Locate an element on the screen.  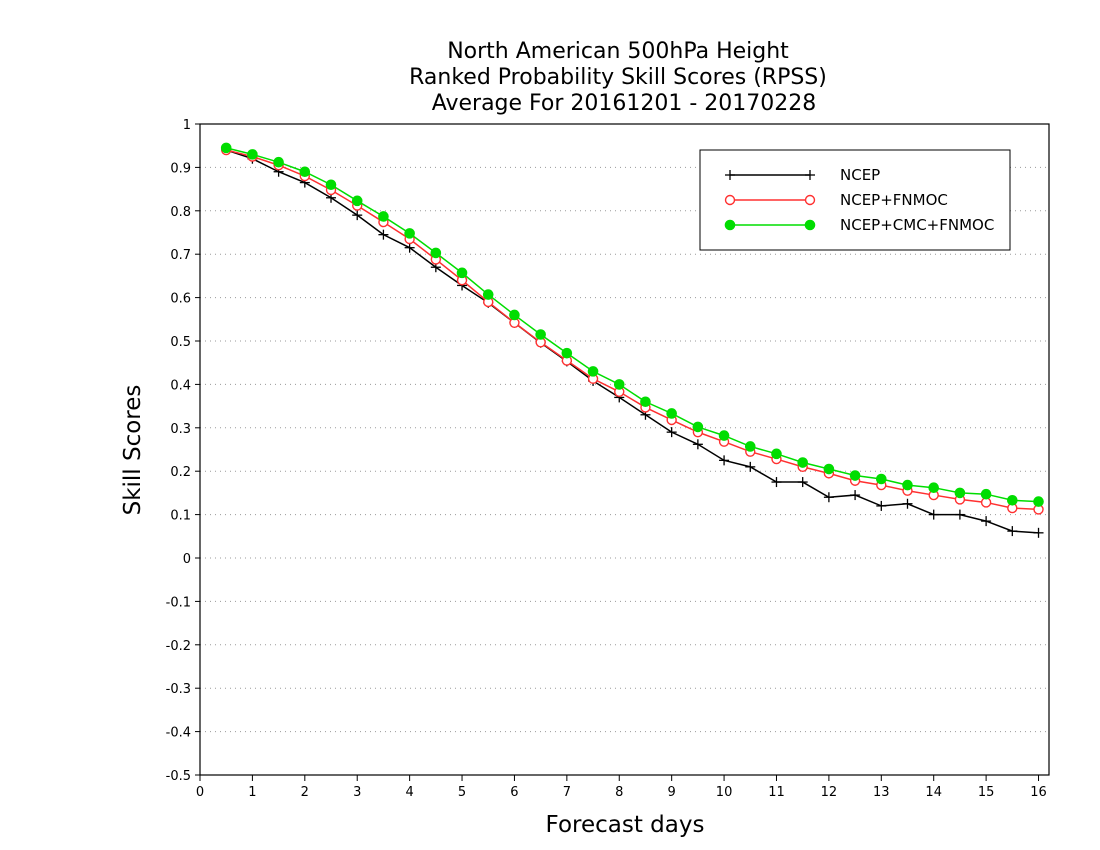
x-tick-label: 10 is located at coordinates (724, 792).